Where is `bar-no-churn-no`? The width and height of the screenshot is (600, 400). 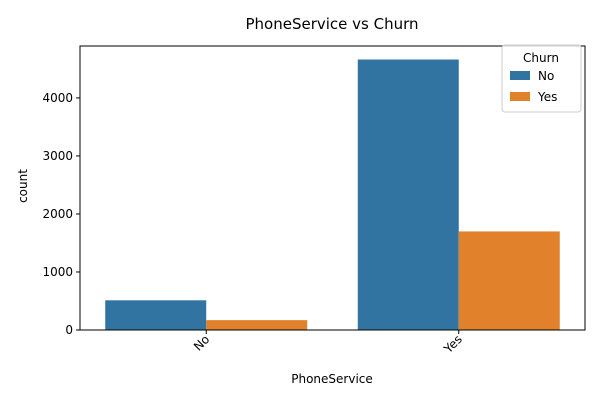
bar-no-churn-no is located at coordinates (156, 315).